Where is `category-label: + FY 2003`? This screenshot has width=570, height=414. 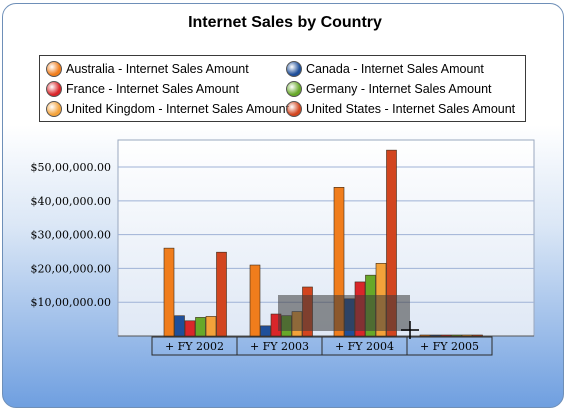
category-label: + FY 2003 is located at coordinates (279, 346).